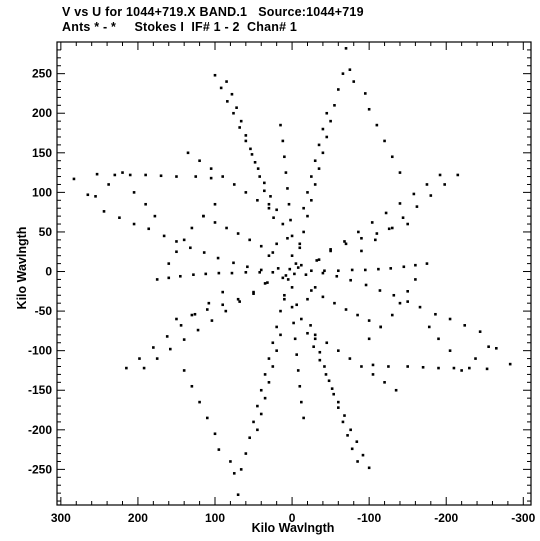  I want to click on y-tick-label: -100, so click(40, 351).